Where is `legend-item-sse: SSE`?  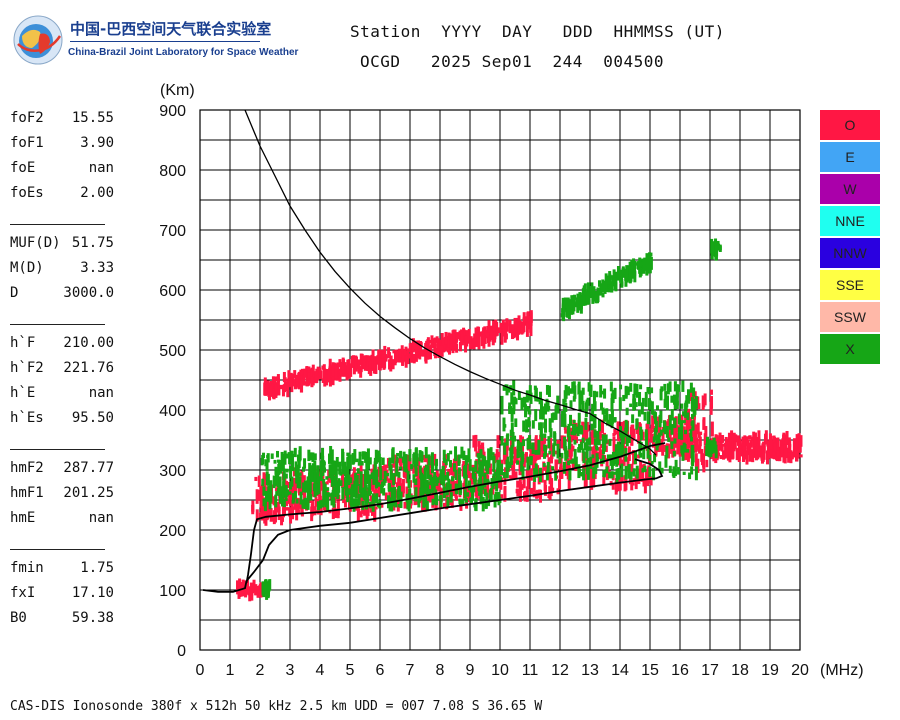
legend-item-sse: SSE is located at coordinates (850, 285).